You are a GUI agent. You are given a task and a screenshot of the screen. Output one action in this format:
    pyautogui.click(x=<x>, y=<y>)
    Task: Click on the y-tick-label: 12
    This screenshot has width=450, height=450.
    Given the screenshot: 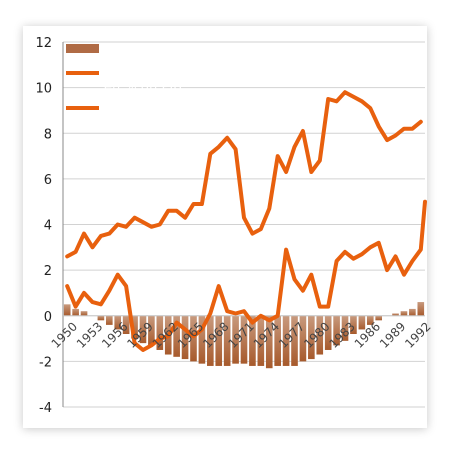 What is the action you would take?
    pyautogui.click(x=43, y=43)
    